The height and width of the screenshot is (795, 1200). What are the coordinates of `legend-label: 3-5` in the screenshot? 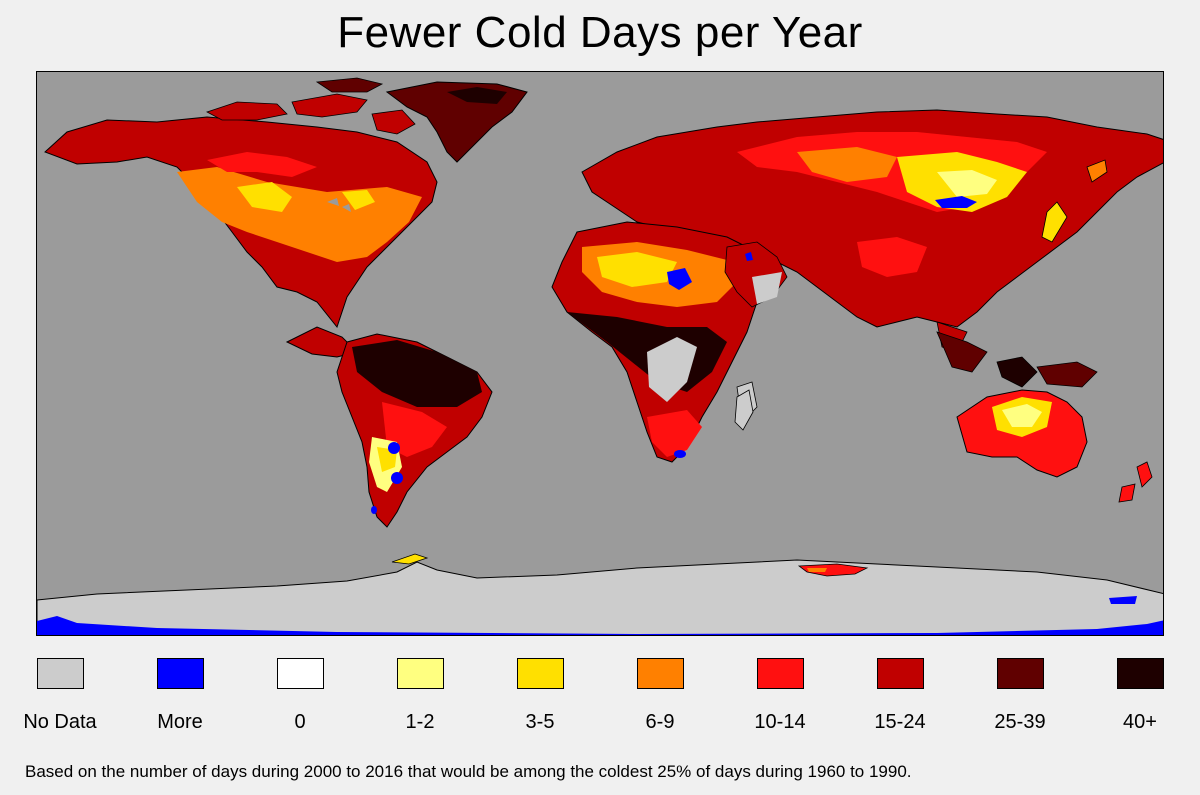 It's located at (540, 722).